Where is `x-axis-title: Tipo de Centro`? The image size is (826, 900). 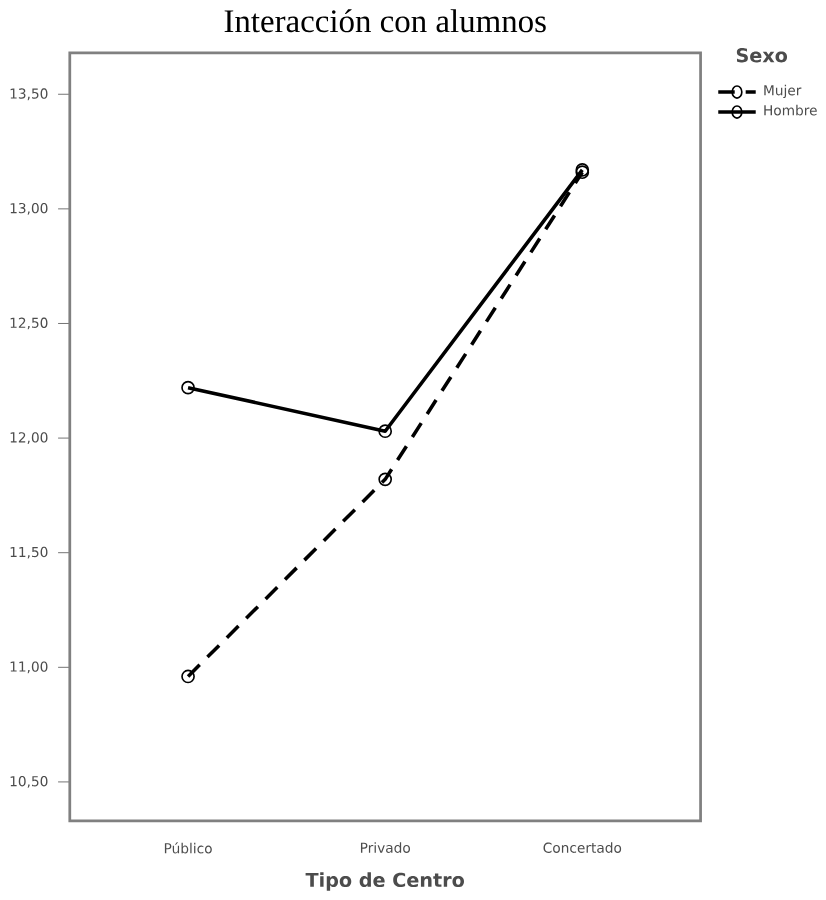 x-axis-title: Tipo de Centro is located at coordinates (385, 881).